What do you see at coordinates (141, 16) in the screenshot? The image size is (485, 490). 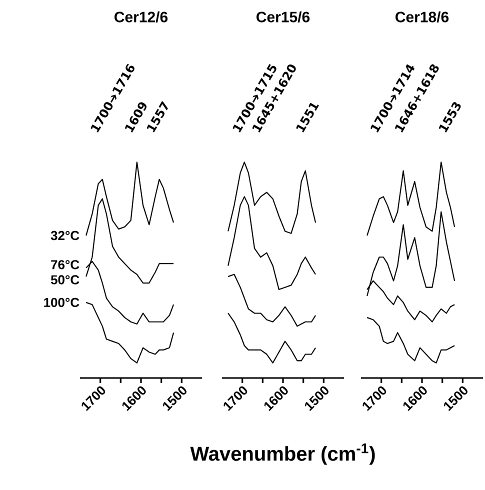 I see `chart-title: Cer12/6` at bounding box center [141, 16].